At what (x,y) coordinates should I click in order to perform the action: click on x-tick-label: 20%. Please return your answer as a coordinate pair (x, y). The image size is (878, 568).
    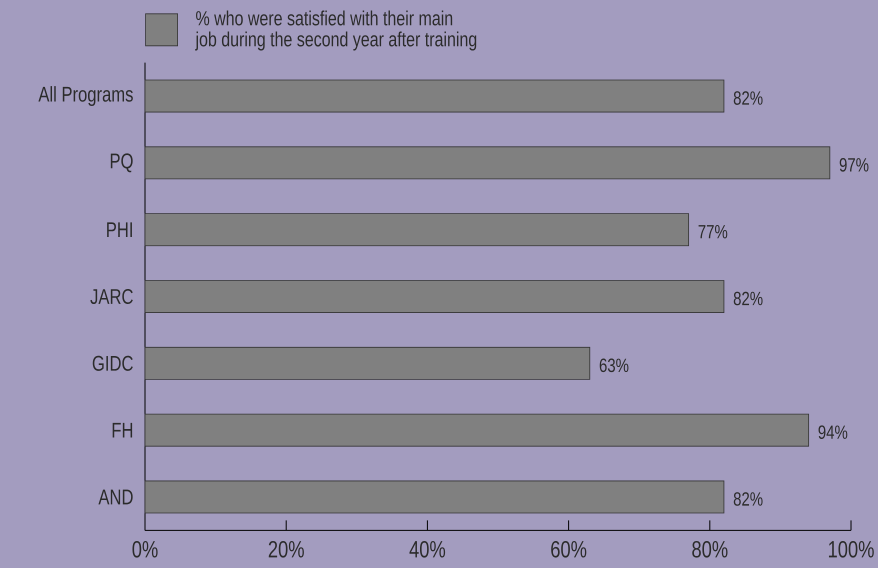
    Looking at the image, I should click on (286, 549).